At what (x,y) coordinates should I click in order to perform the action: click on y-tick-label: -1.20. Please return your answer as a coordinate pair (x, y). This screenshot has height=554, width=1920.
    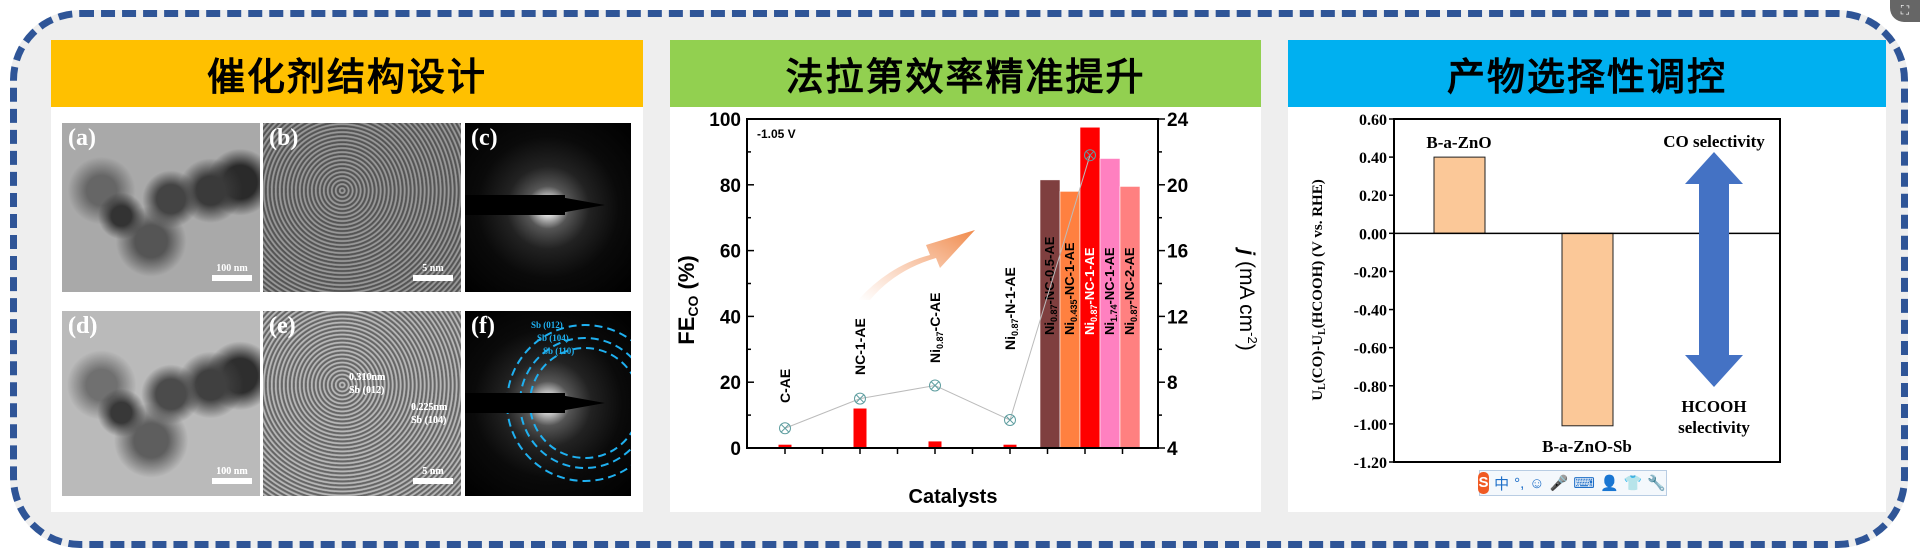
    Looking at the image, I should click on (1370, 463).